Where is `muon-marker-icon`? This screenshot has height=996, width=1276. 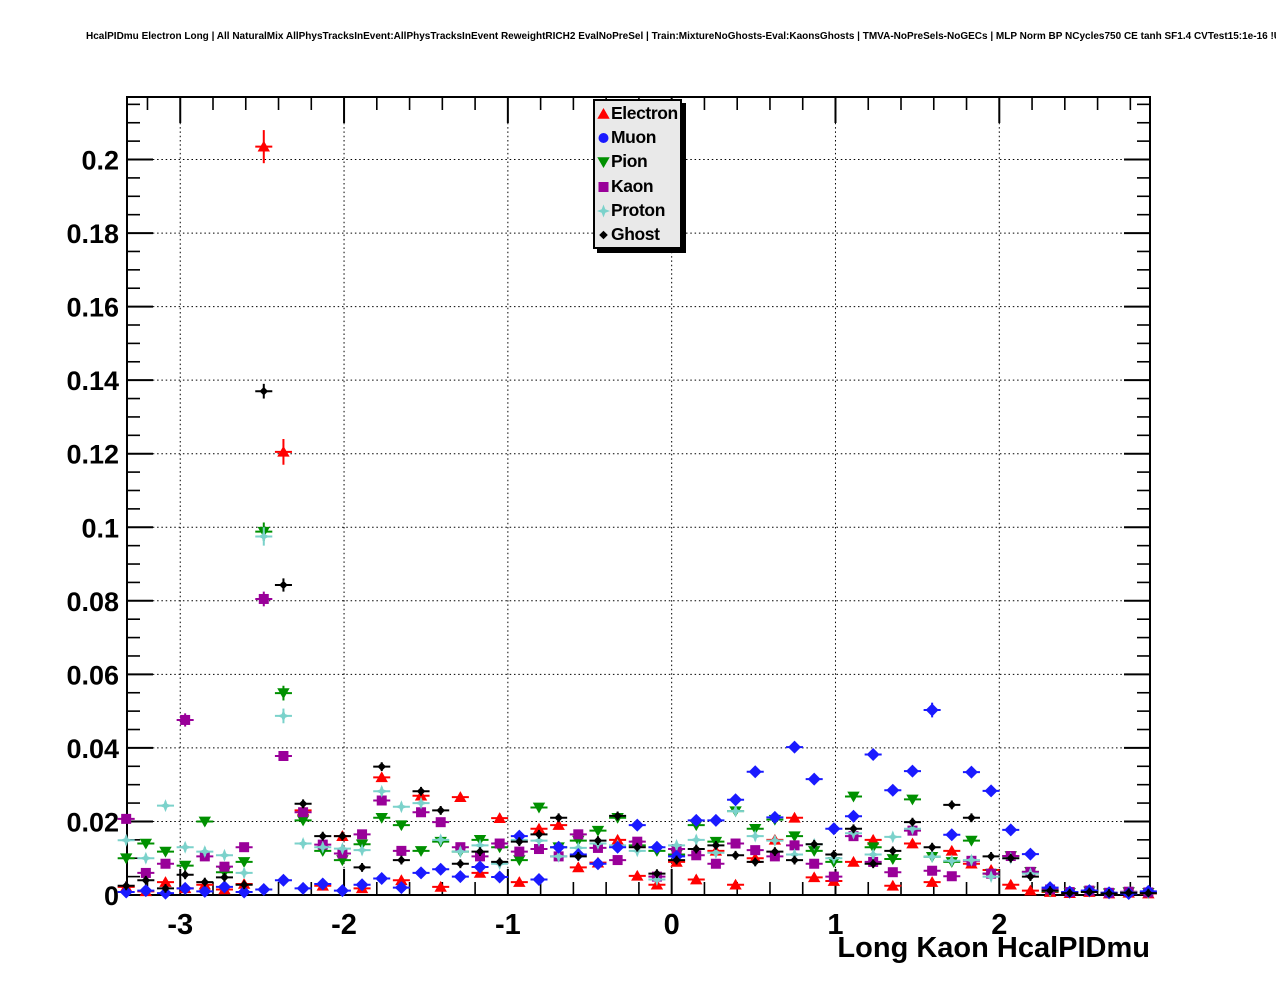
muon-marker-icon is located at coordinates (603, 137).